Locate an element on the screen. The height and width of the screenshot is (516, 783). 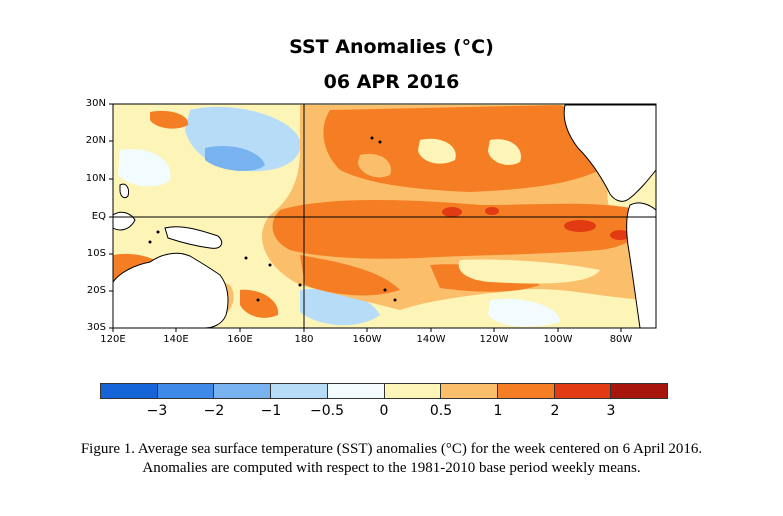
colorbar-label: 2 is located at coordinates (555, 411).